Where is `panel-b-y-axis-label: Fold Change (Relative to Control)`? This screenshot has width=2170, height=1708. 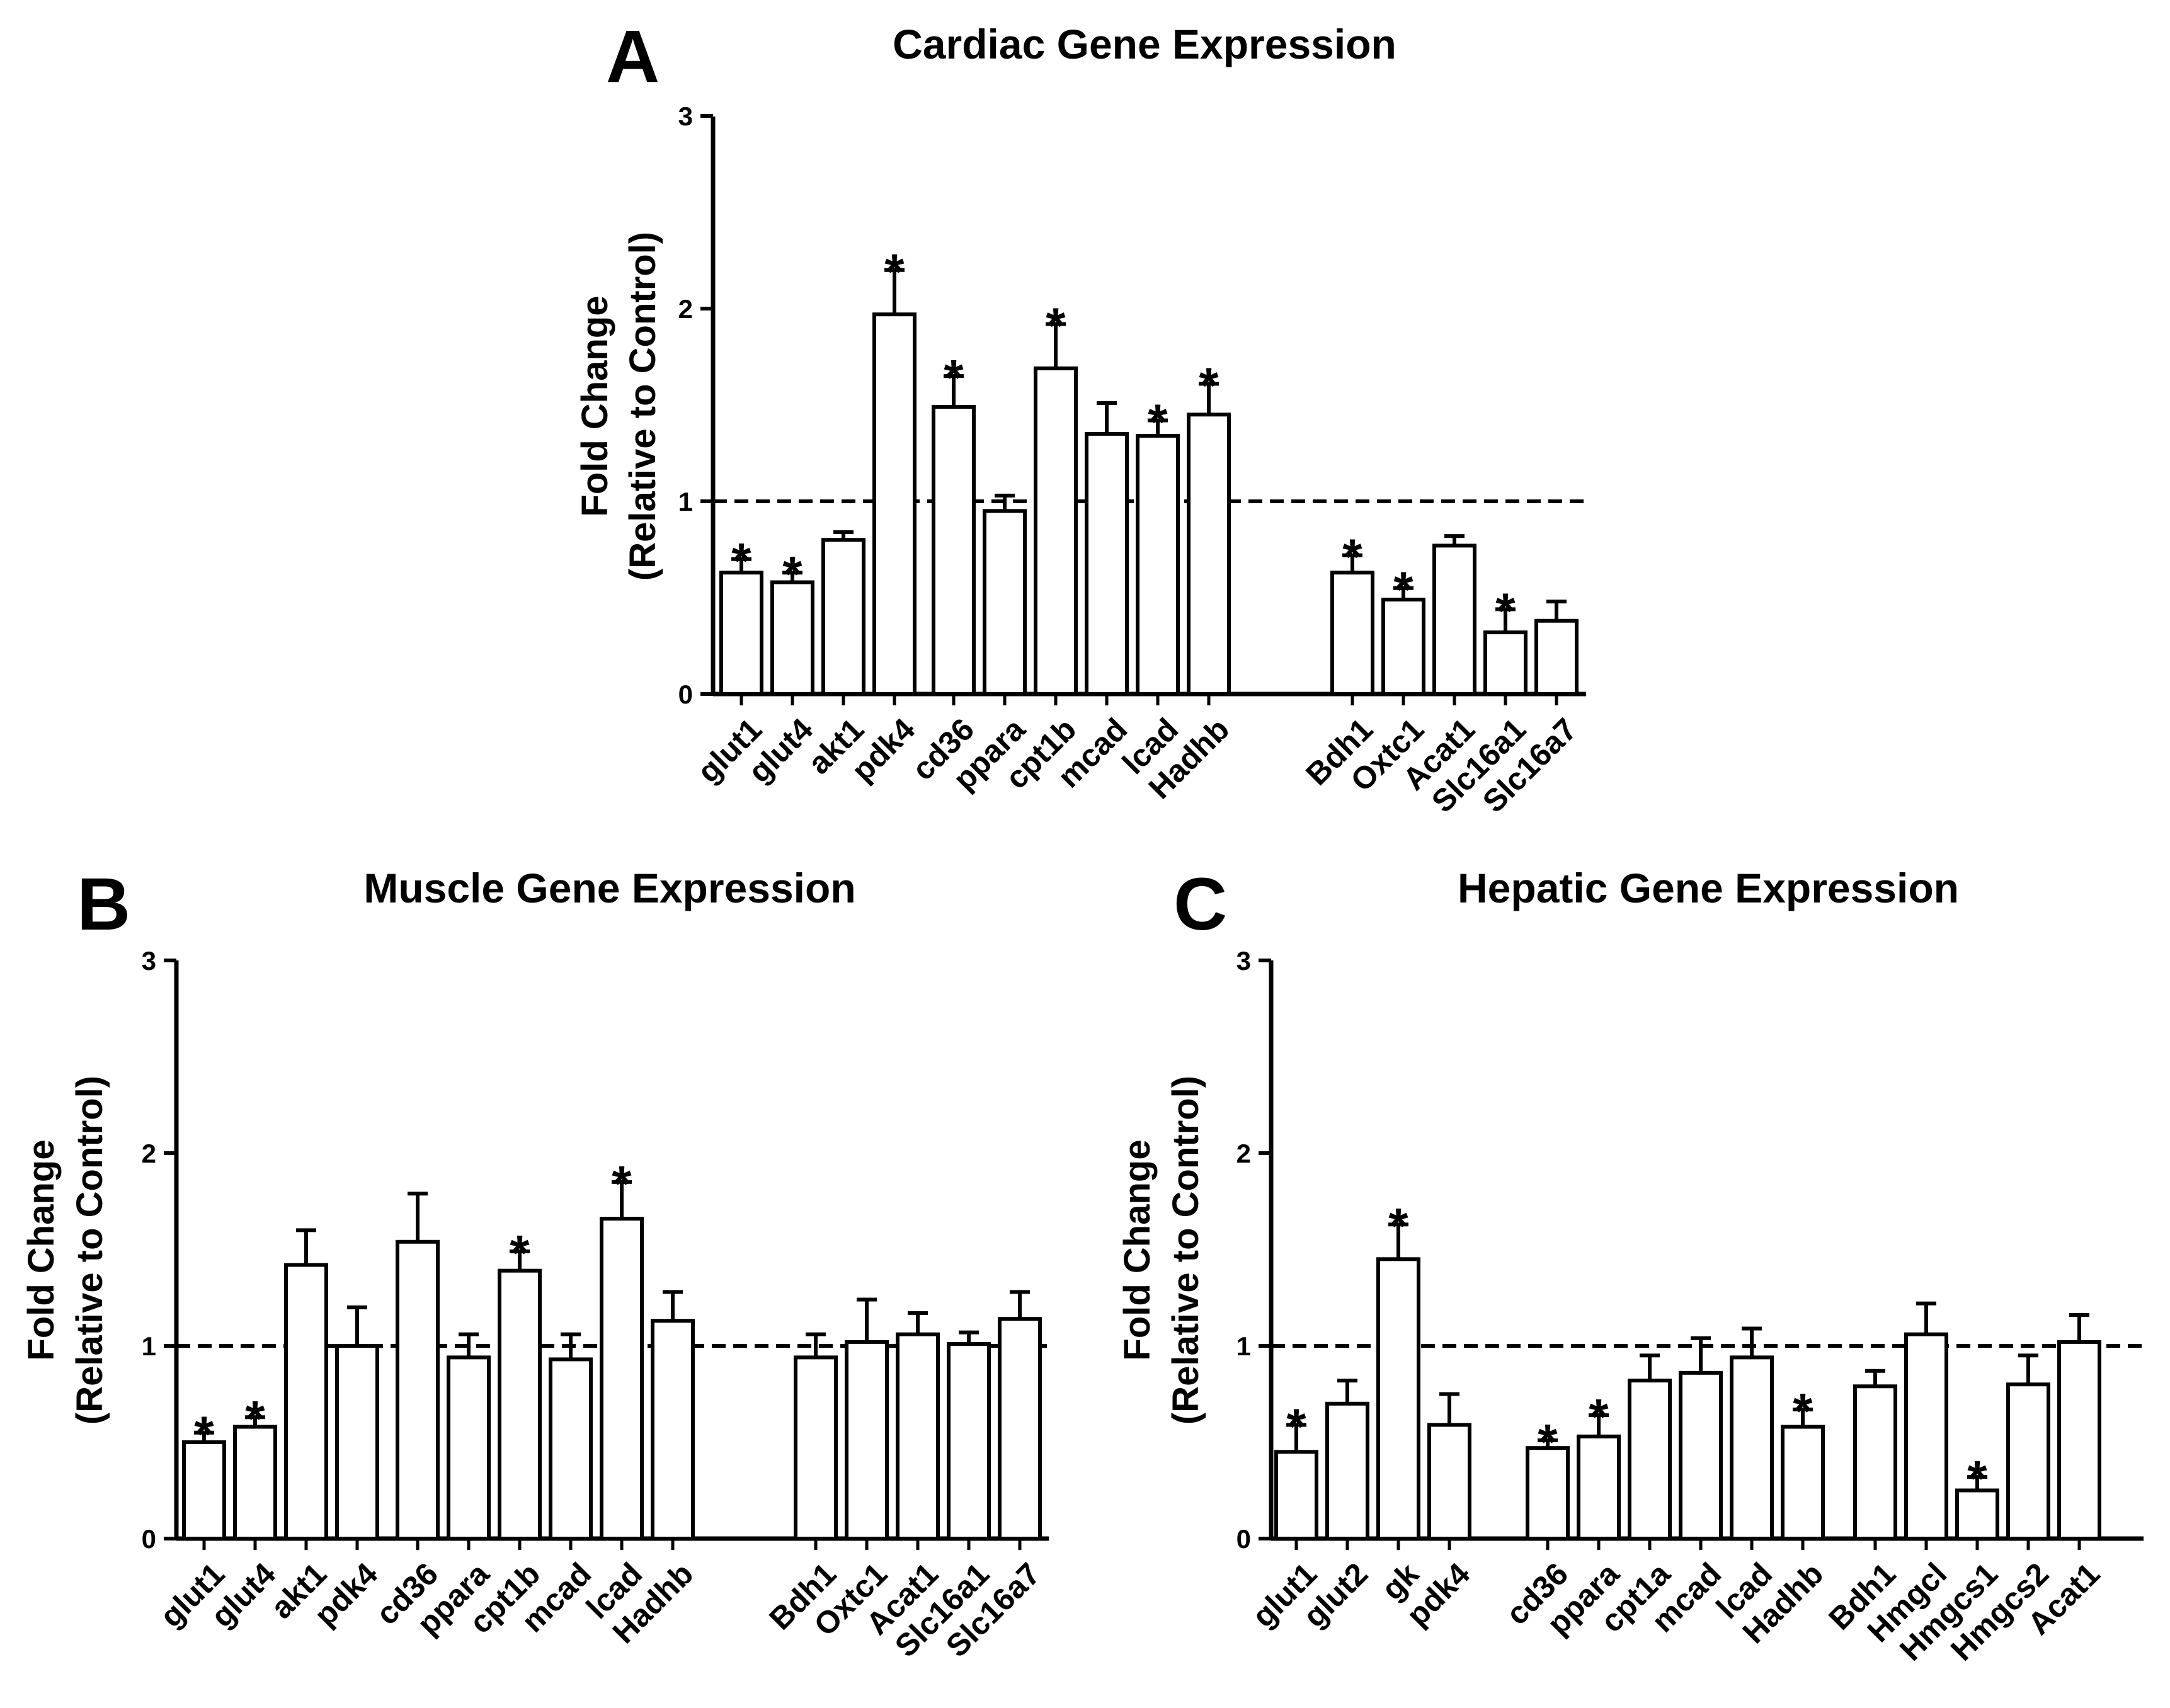
panel-b-y-axis-label: Fold Change (Relative to Control) is located at coordinates (65, 1250).